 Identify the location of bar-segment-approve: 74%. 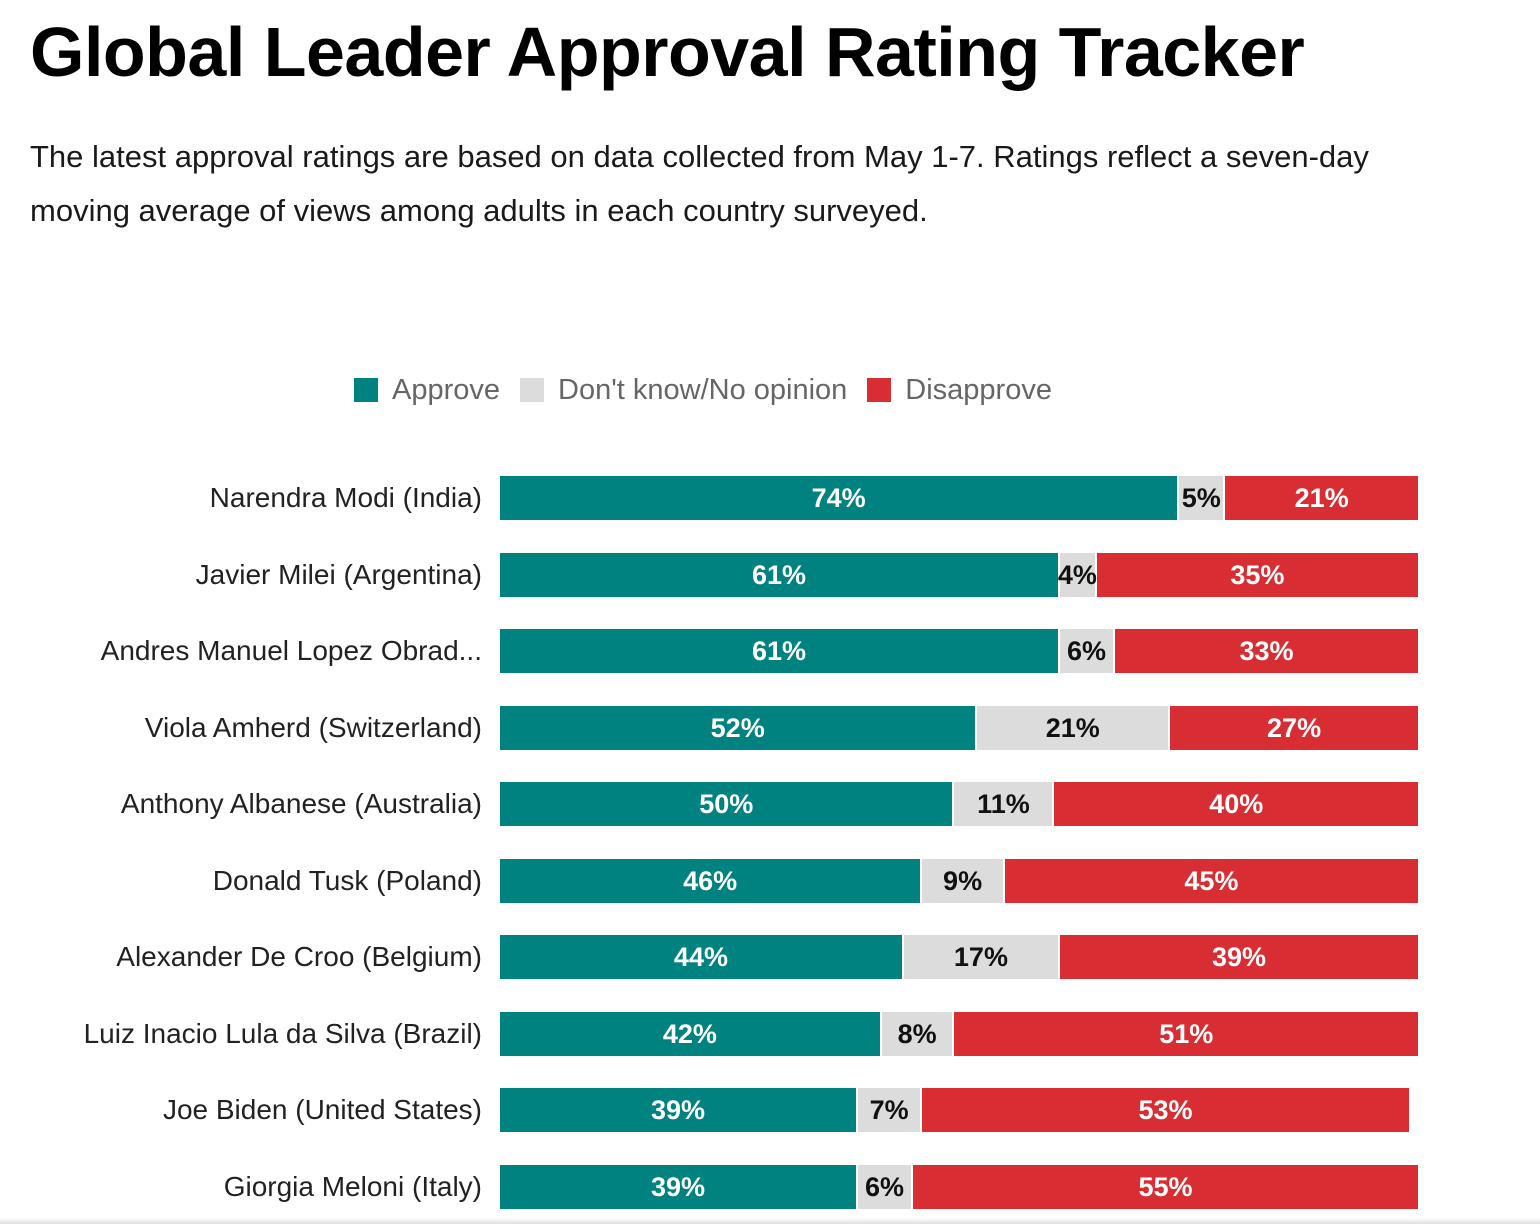
(840, 498).